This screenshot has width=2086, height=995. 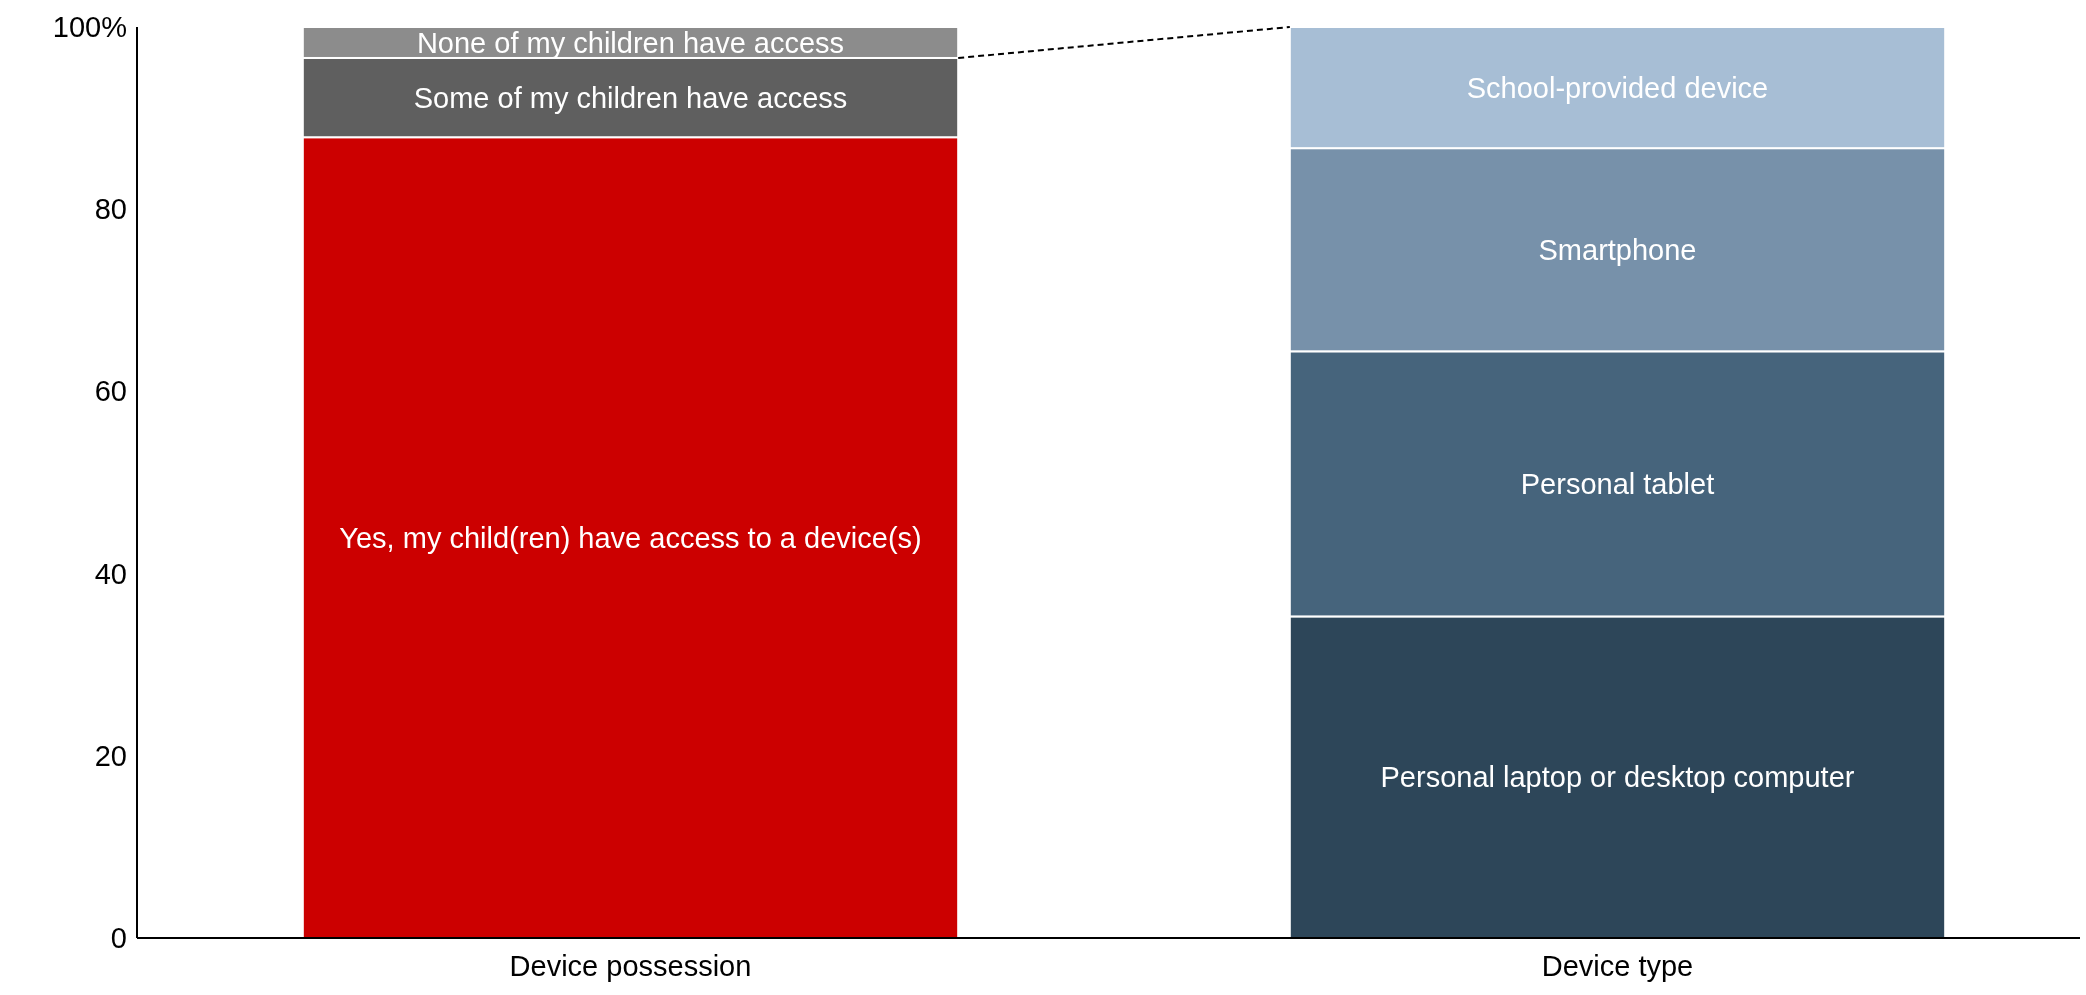 What do you see at coordinates (110, 391) in the screenshot?
I see `y-tick-label: 60` at bounding box center [110, 391].